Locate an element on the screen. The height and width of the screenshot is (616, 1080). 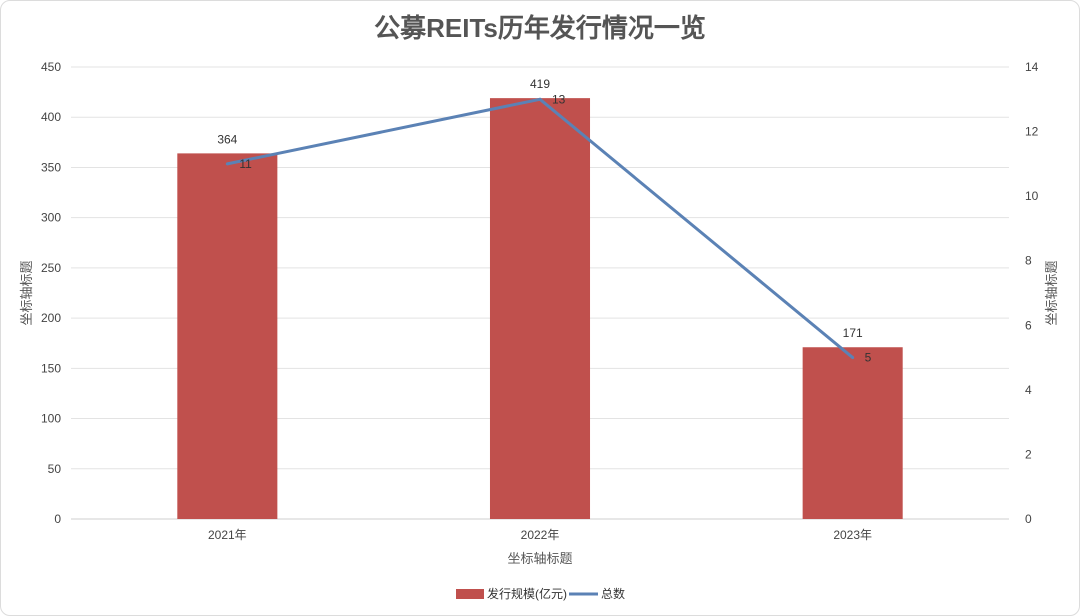
right-tick-label: 10 is located at coordinates (1032, 196).